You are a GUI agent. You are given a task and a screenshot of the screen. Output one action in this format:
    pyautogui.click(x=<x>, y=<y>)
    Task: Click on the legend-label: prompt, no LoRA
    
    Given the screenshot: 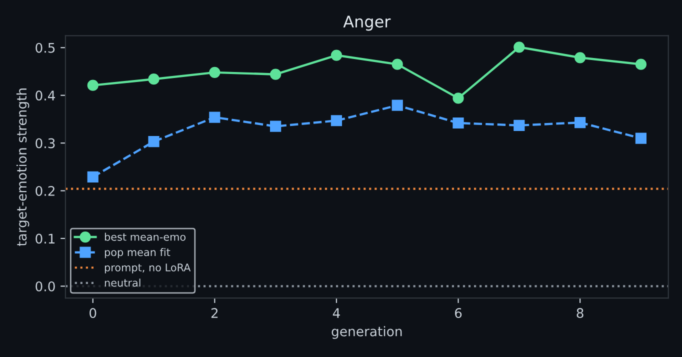 What is the action you would take?
    pyautogui.click(x=147, y=269)
    